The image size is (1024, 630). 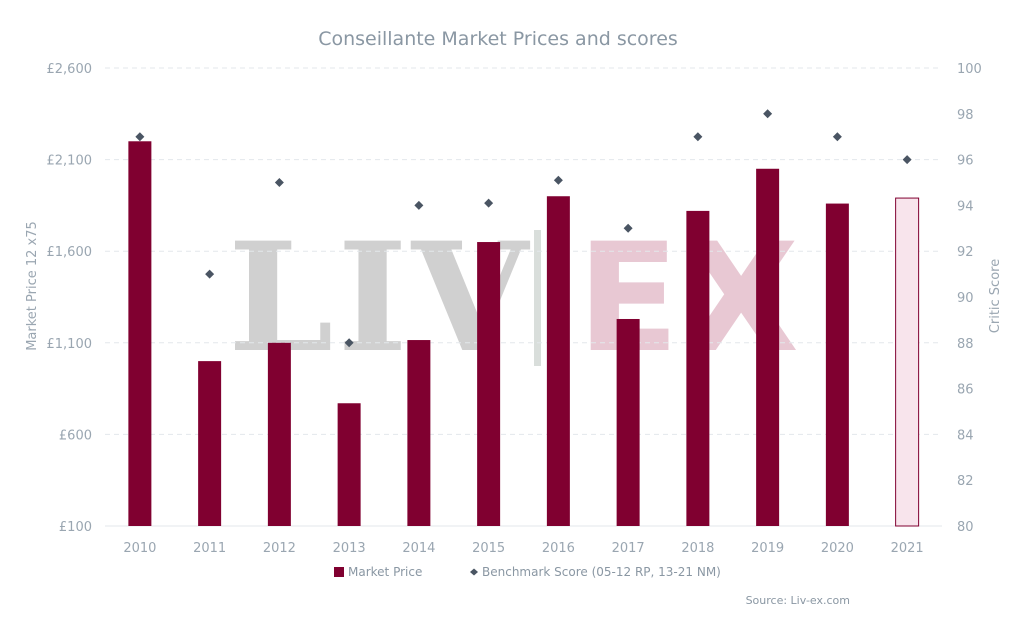 I want to click on x-axis-tick: 2020, so click(x=837, y=548).